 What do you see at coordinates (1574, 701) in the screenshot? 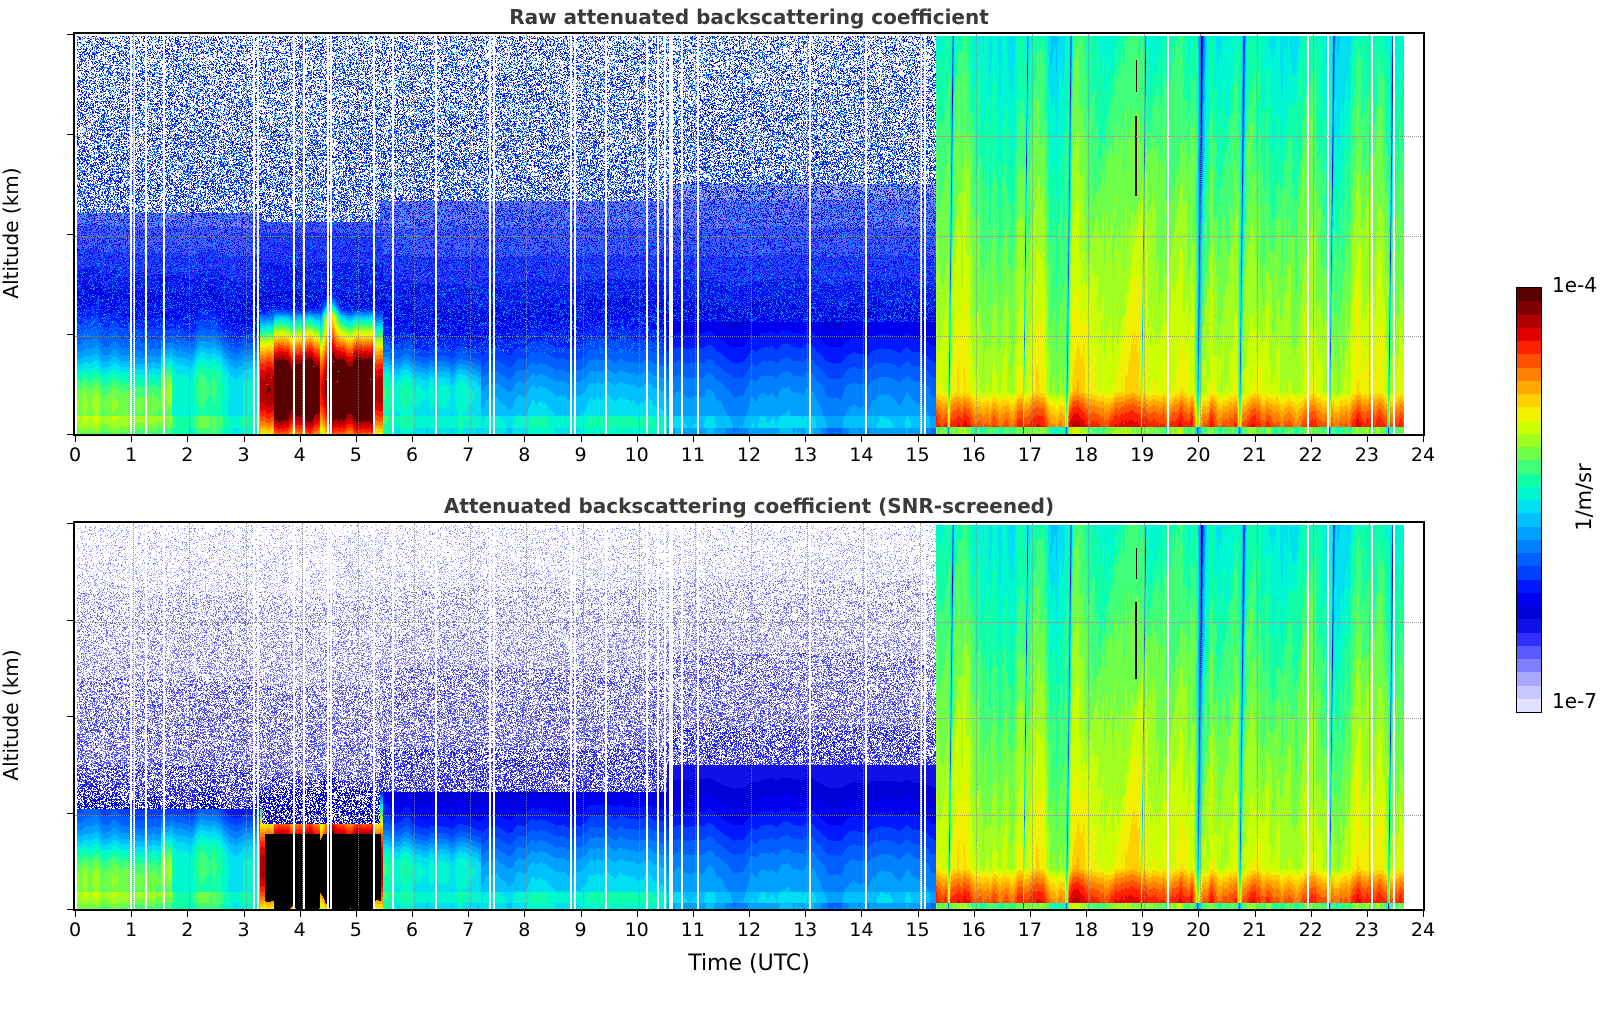
I see `colorbar-min-label: 1e-7` at bounding box center [1574, 701].